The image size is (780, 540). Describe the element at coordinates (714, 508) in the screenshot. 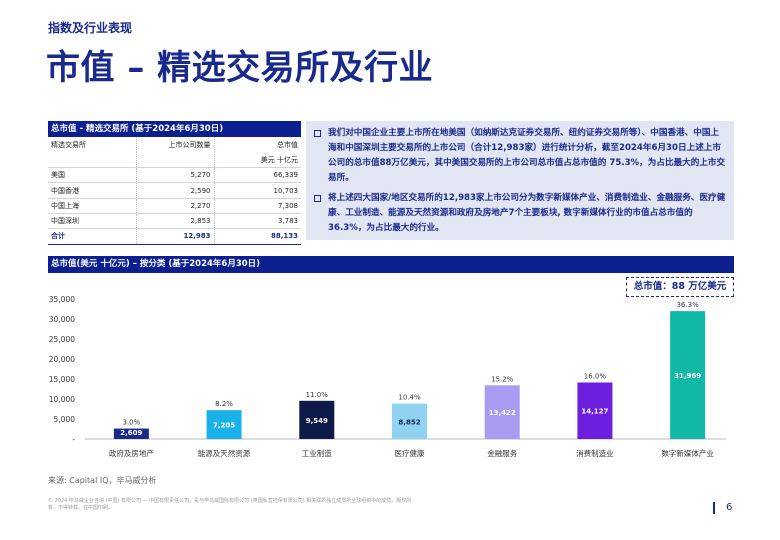

I see `page-separator` at that location.